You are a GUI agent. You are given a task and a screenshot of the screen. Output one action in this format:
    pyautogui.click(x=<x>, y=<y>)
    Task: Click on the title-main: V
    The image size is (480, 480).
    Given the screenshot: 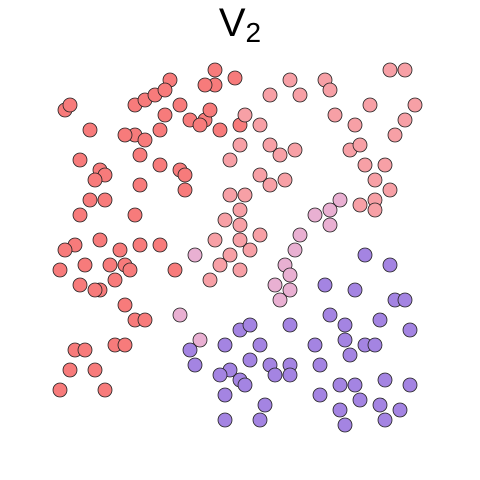 What is the action you would take?
    pyautogui.click(x=232, y=23)
    